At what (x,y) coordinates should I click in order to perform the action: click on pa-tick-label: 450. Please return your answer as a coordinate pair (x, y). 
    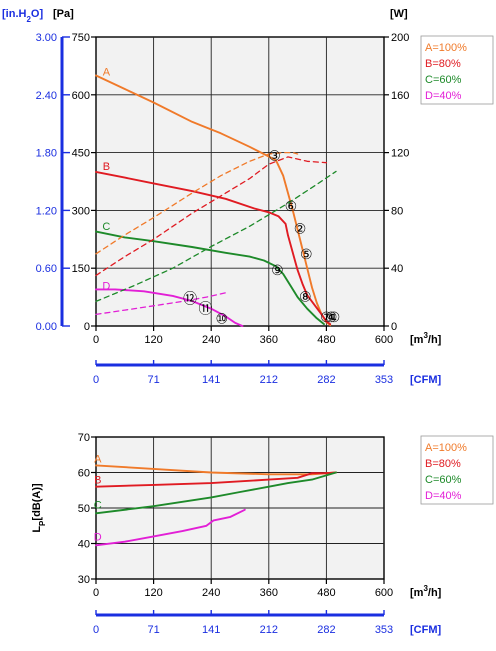
    Looking at the image, I should click on (81, 154).